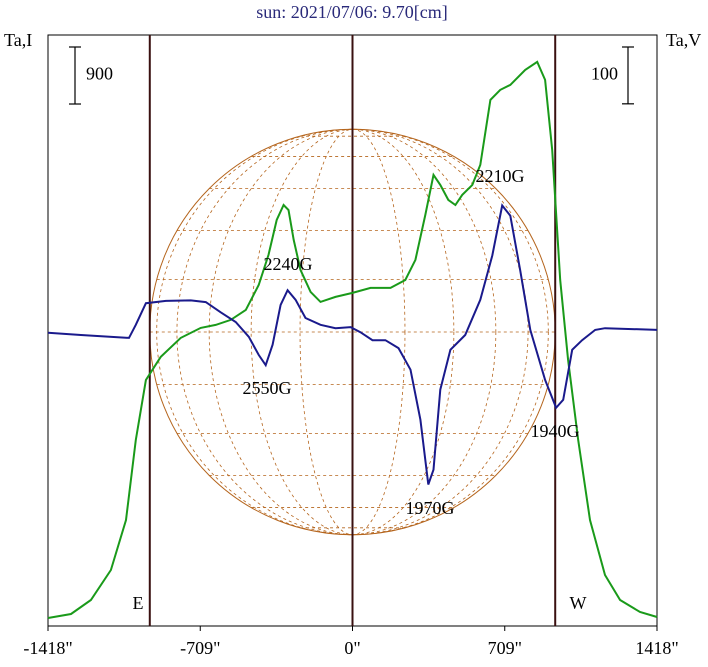 The image size is (708, 667). What do you see at coordinates (604, 74) in the screenshot?
I see `scale-bar-label: 100` at bounding box center [604, 74].